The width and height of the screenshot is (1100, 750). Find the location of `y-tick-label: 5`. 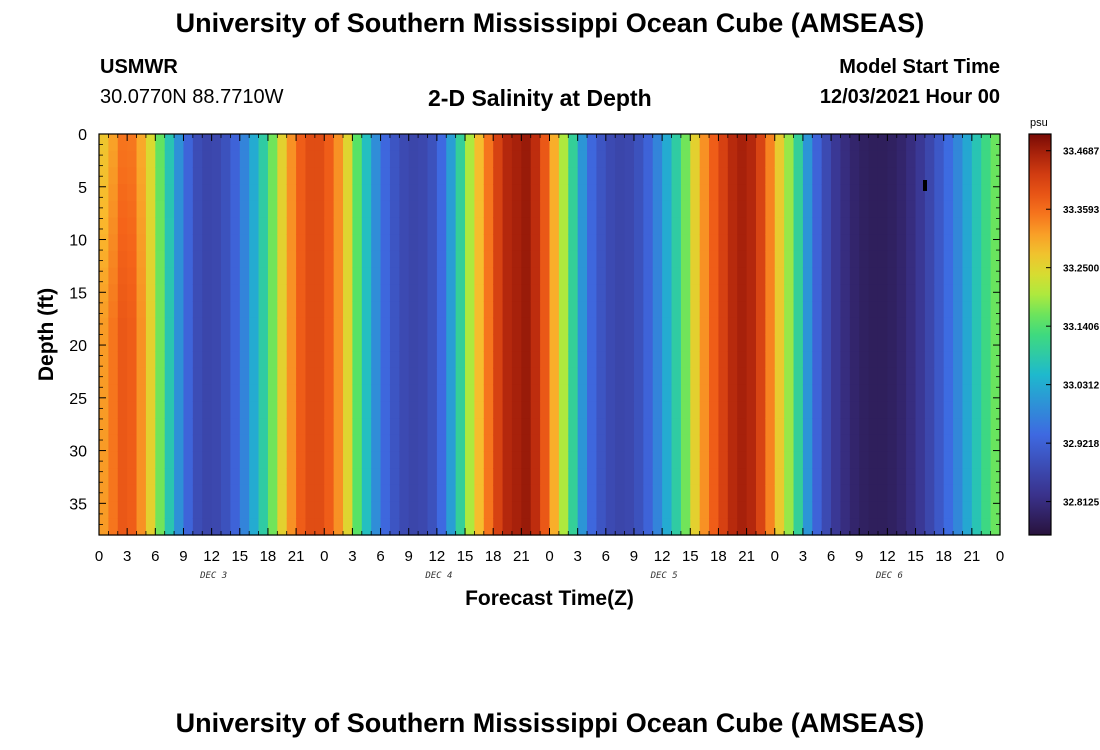

y-tick-label: 5 is located at coordinates (82, 188).